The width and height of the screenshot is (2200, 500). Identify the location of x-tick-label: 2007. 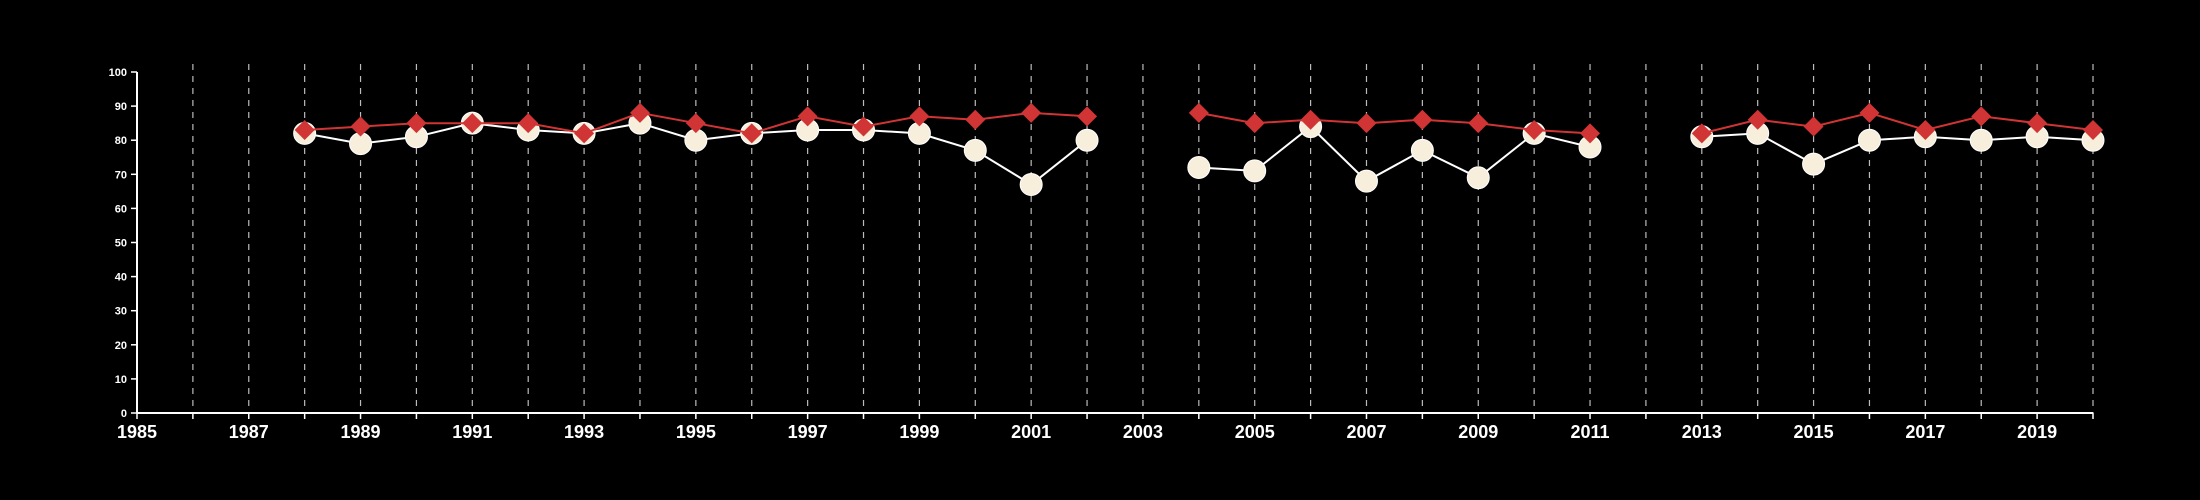
(1366, 432).